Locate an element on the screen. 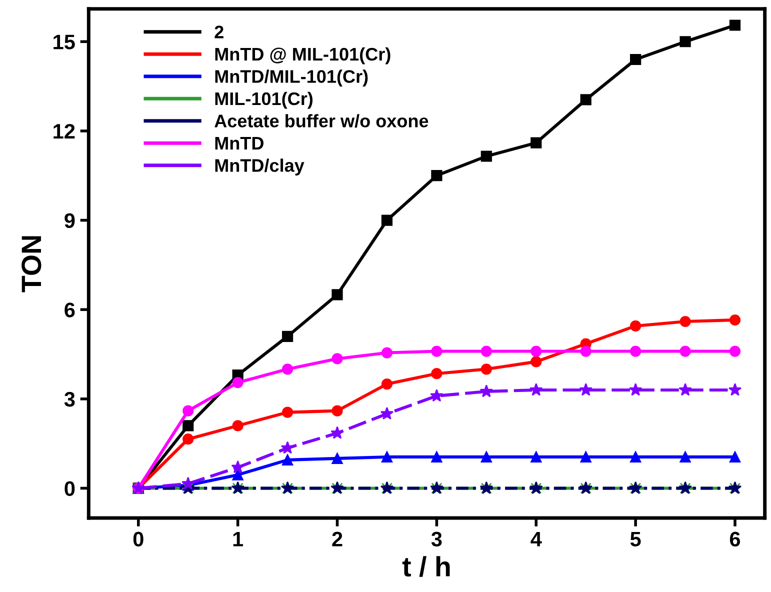 This screenshot has width=771, height=592. y-axis-title: TON is located at coordinates (32, 264).